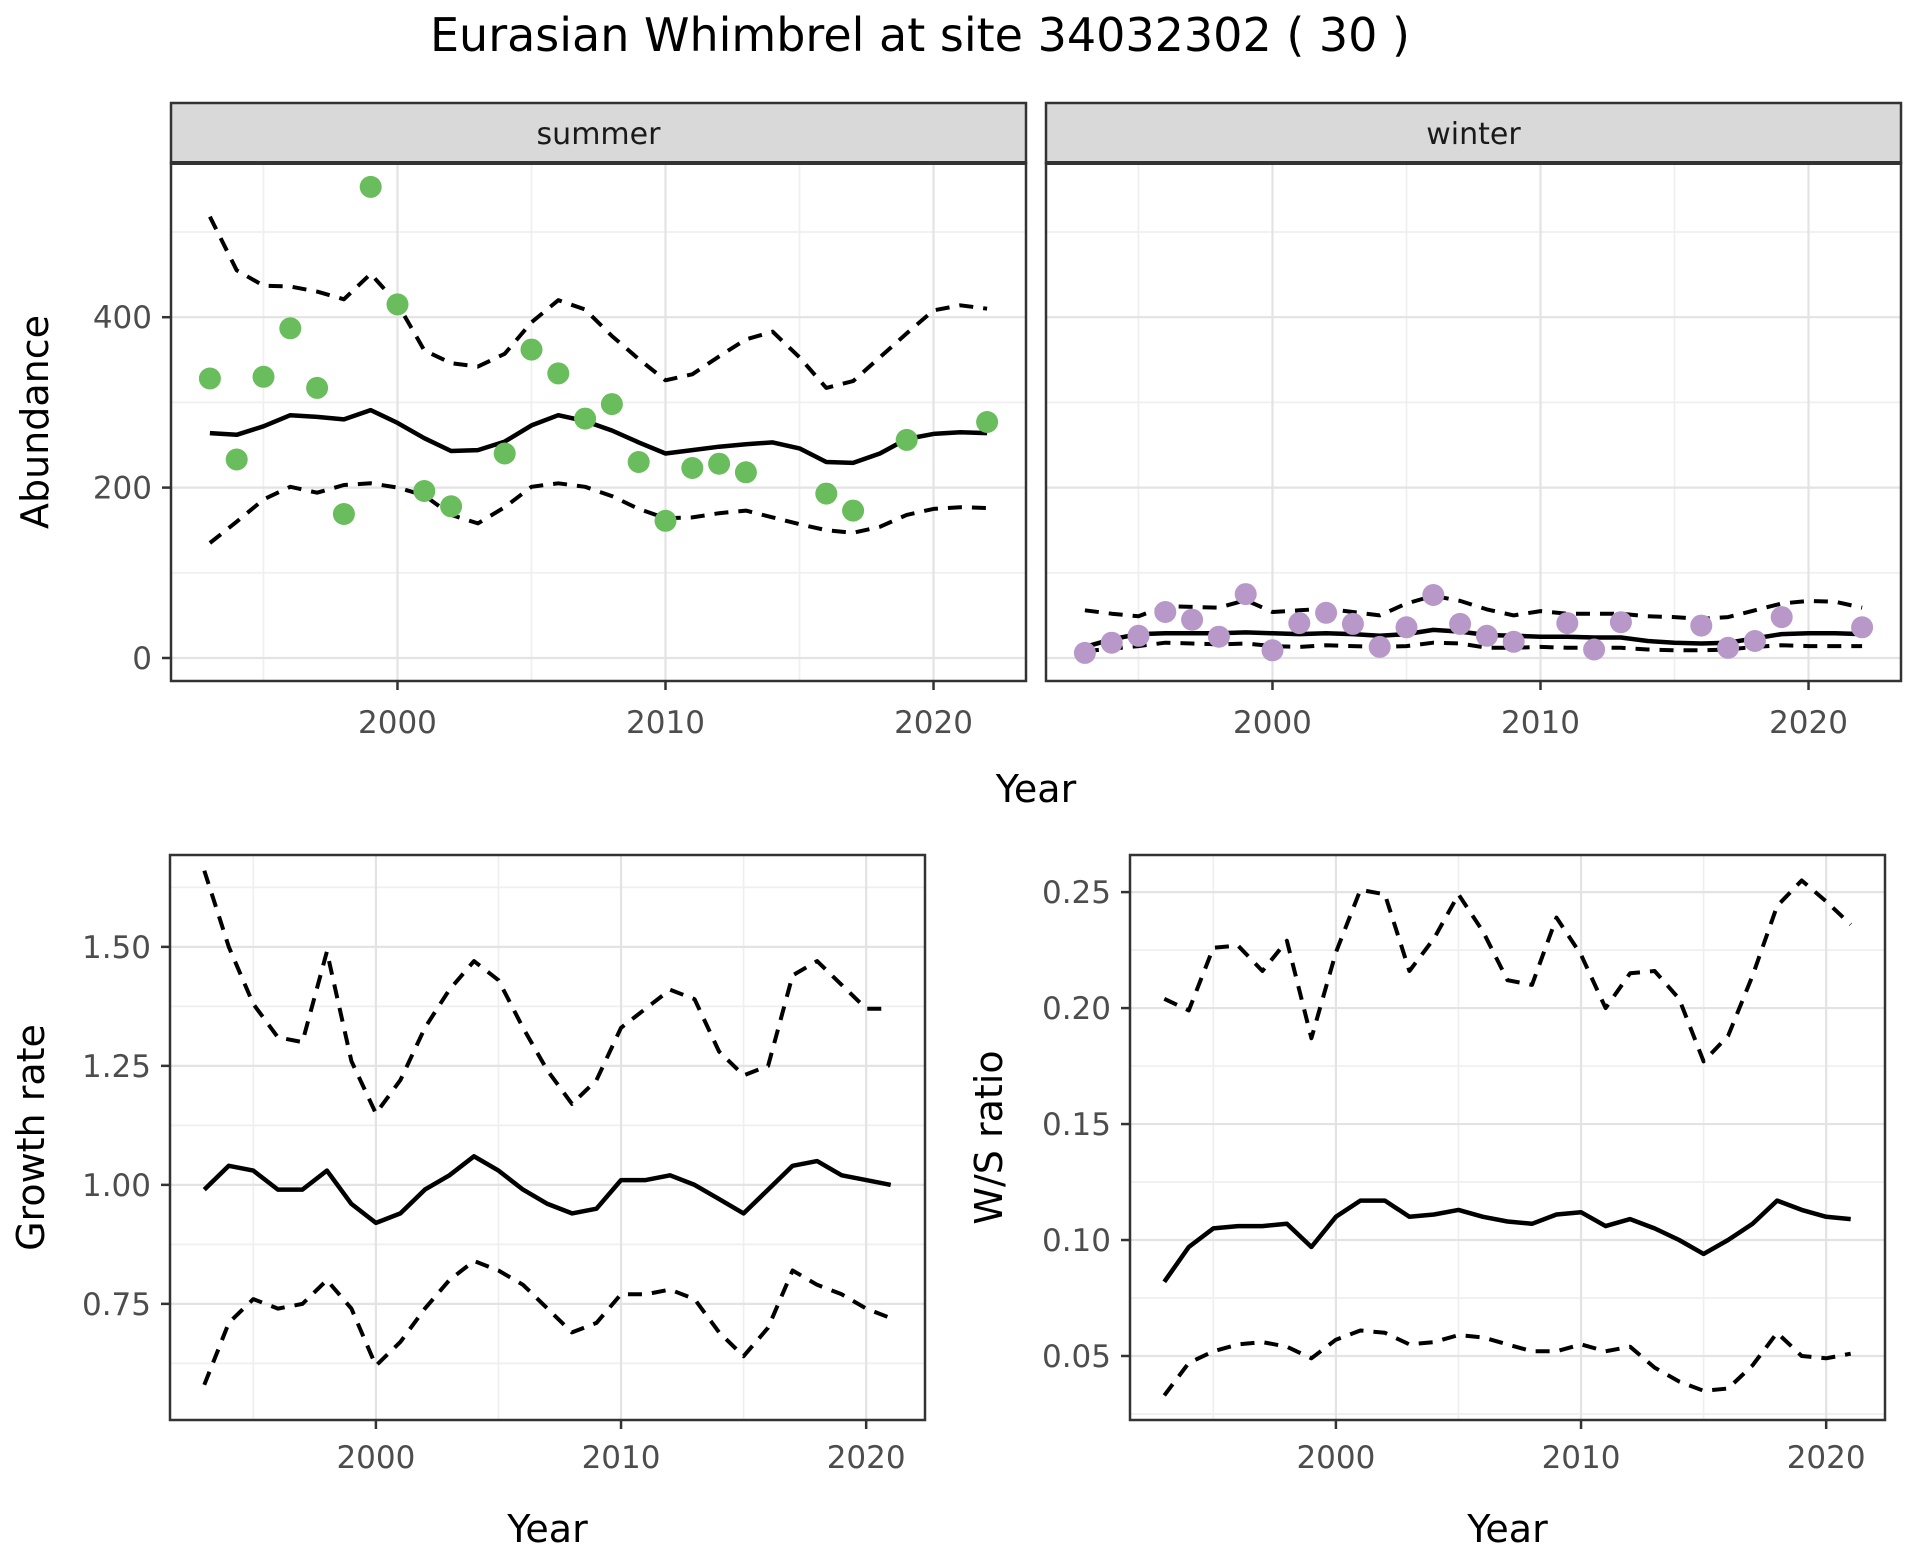 Image resolution: width=1920 pixels, height=1560 pixels. Describe the element at coordinates (31, 1137) in the screenshot. I see `y-axis-title: Growth rate` at that location.